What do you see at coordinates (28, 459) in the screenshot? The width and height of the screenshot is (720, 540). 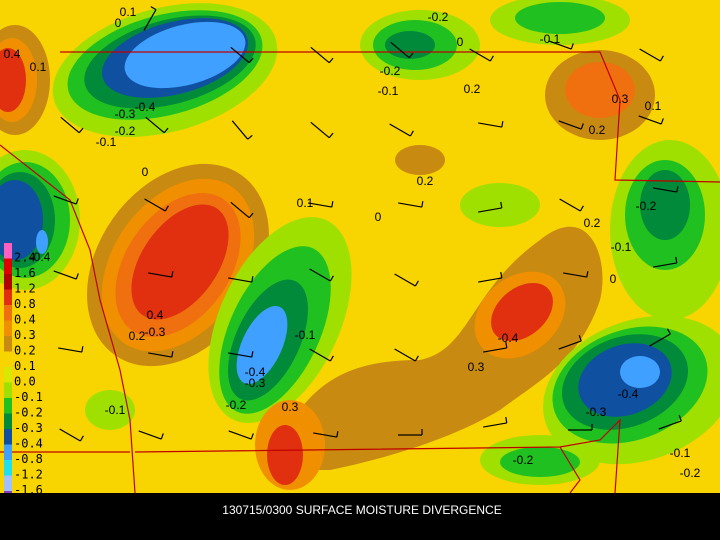 I see `color-bar-label: -0.8` at bounding box center [28, 459].